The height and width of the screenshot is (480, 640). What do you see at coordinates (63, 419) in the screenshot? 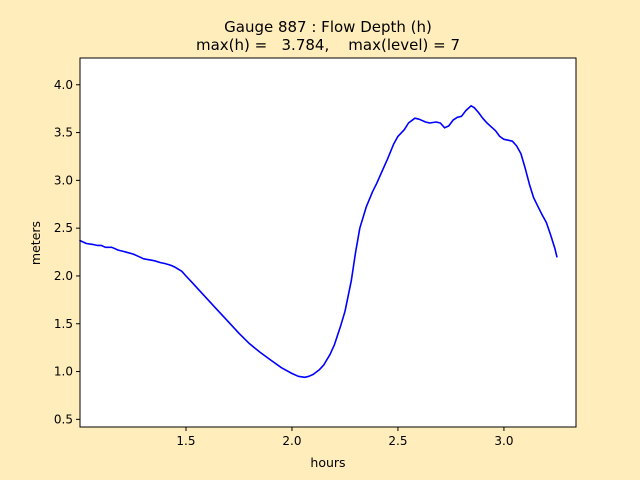
I see `y-tick-label: 0.5` at bounding box center [63, 419].